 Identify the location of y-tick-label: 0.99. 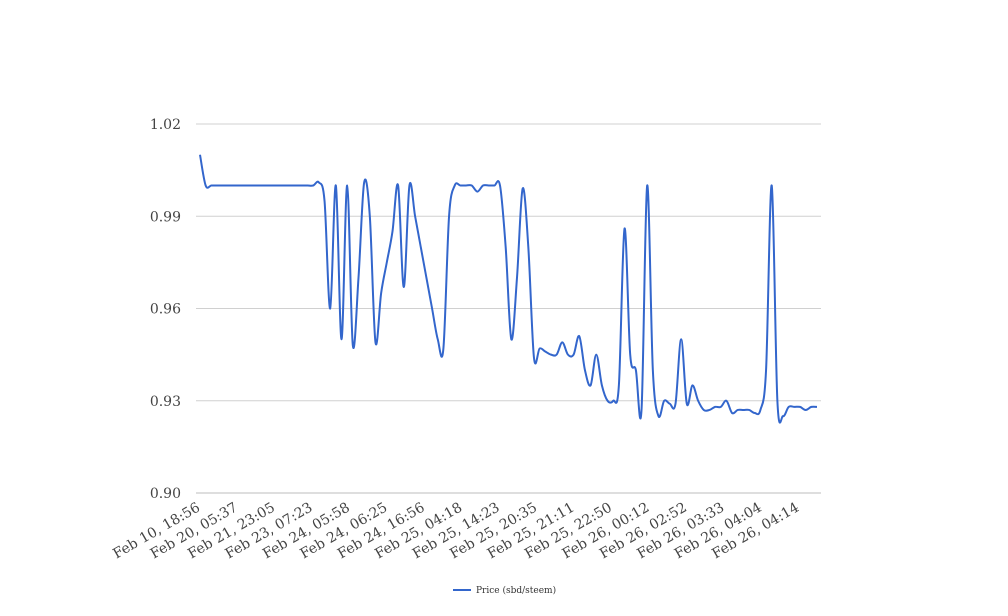
(165, 217).